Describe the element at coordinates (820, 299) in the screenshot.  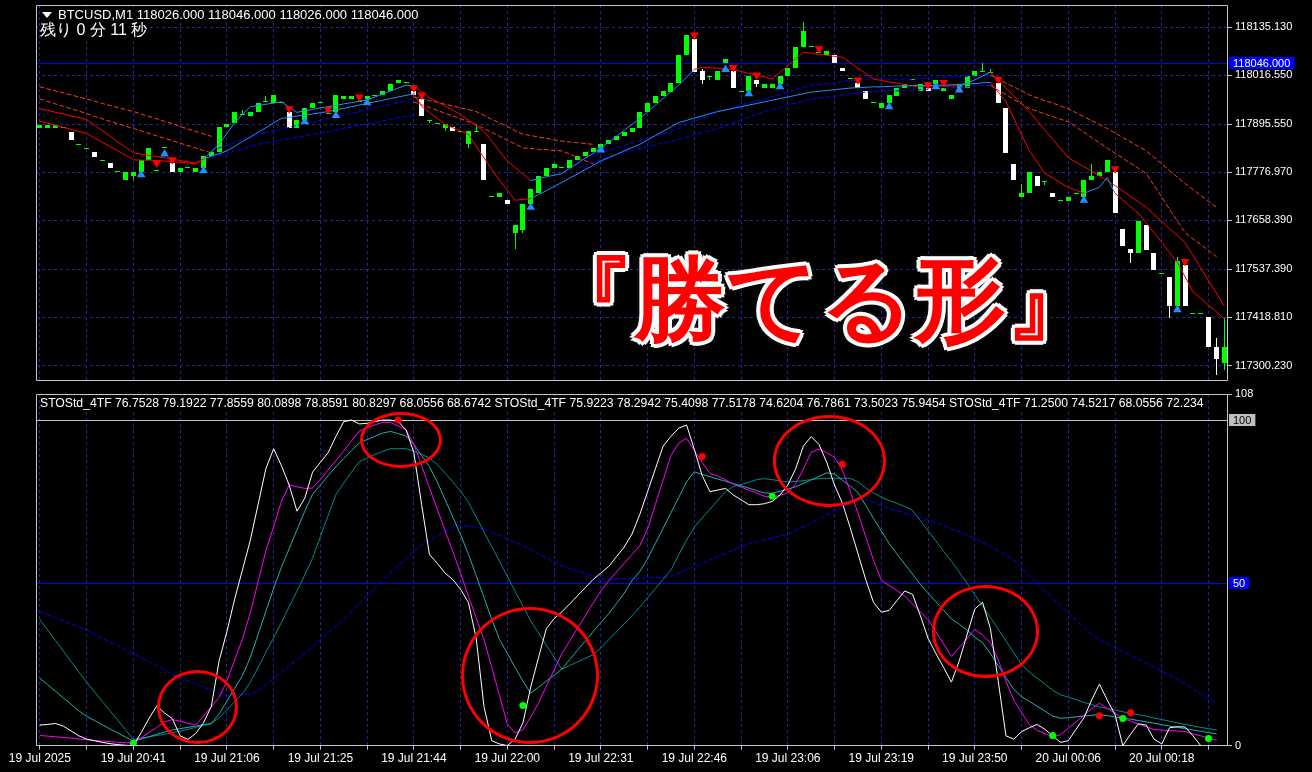
I see `annotation: 『勝てる形』` at that location.